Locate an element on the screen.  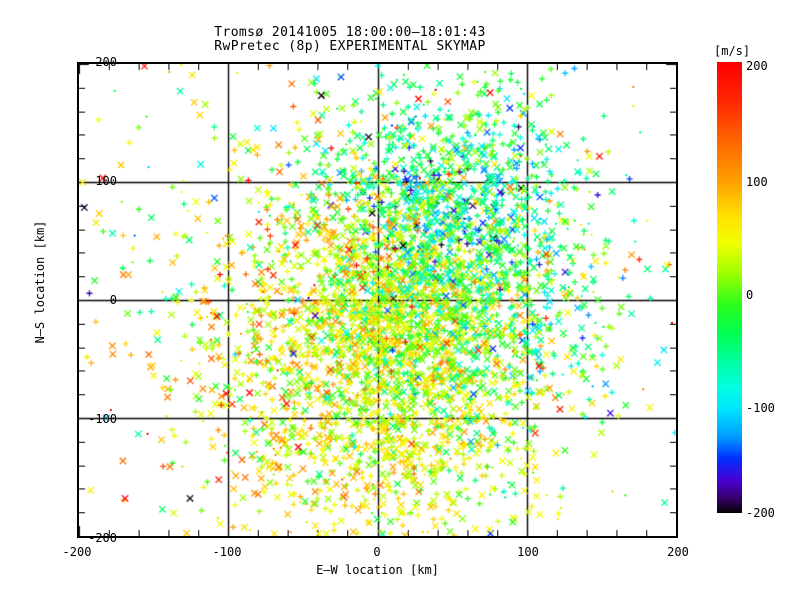
xtick-label-neg200: -200 is located at coordinates (77, 552).